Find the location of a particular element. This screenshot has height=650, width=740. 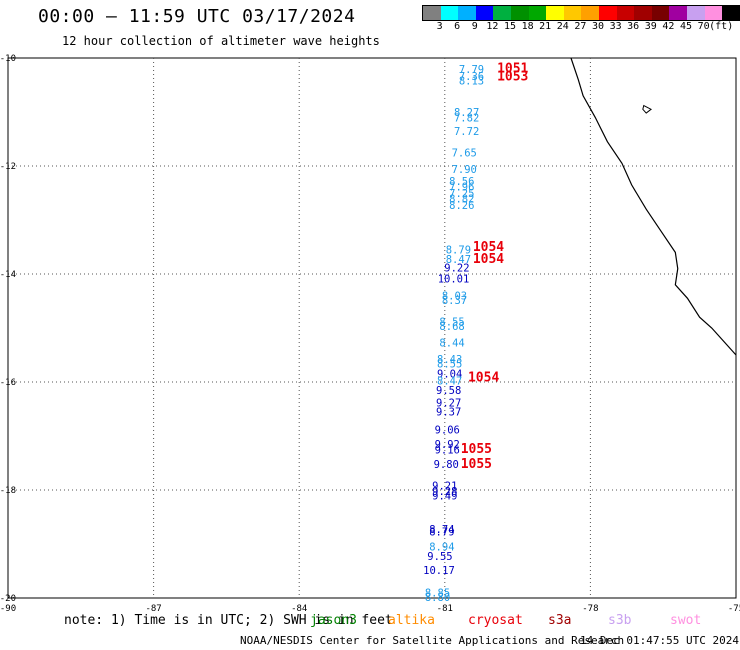

y-tick-label: -16 is located at coordinates (8, 383).